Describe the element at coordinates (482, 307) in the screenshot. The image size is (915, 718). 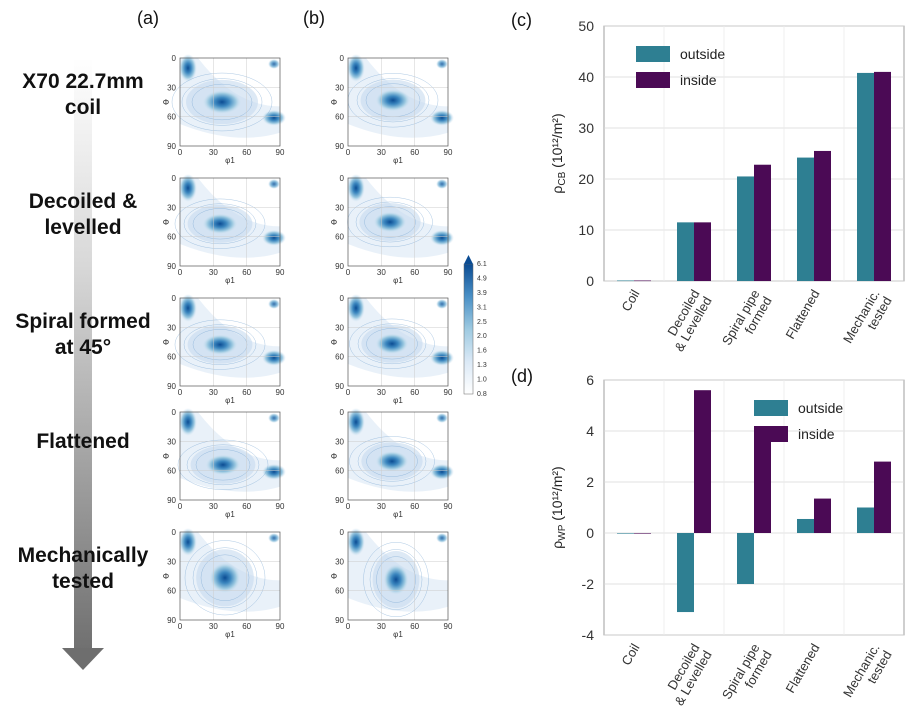
I see `colorbar-tick: 3.1` at that location.